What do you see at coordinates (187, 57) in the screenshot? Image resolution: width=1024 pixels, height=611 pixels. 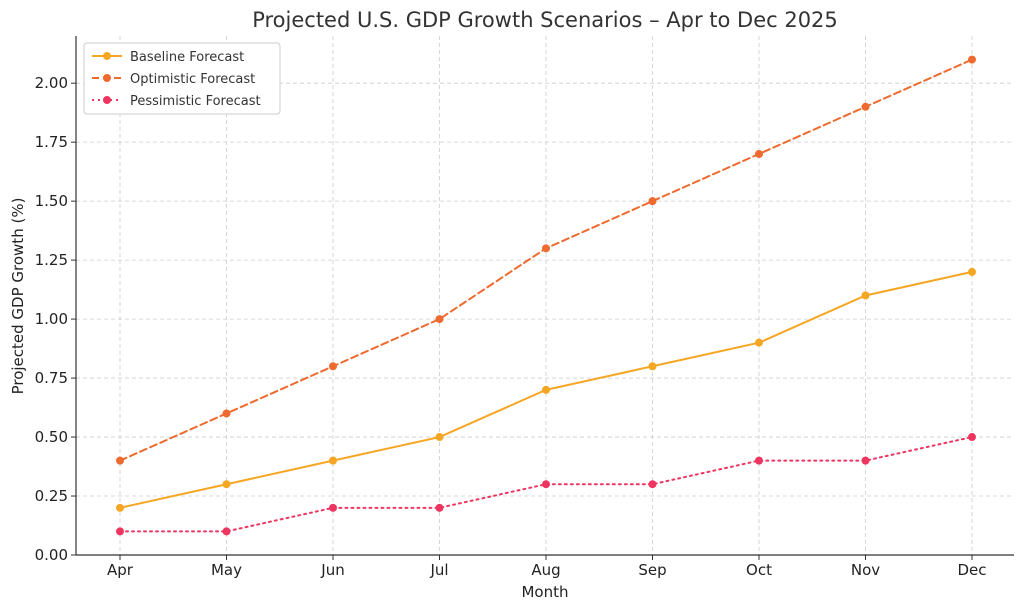 I see `legend-label: Baseline Forecast` at bounding box center [187, 57].